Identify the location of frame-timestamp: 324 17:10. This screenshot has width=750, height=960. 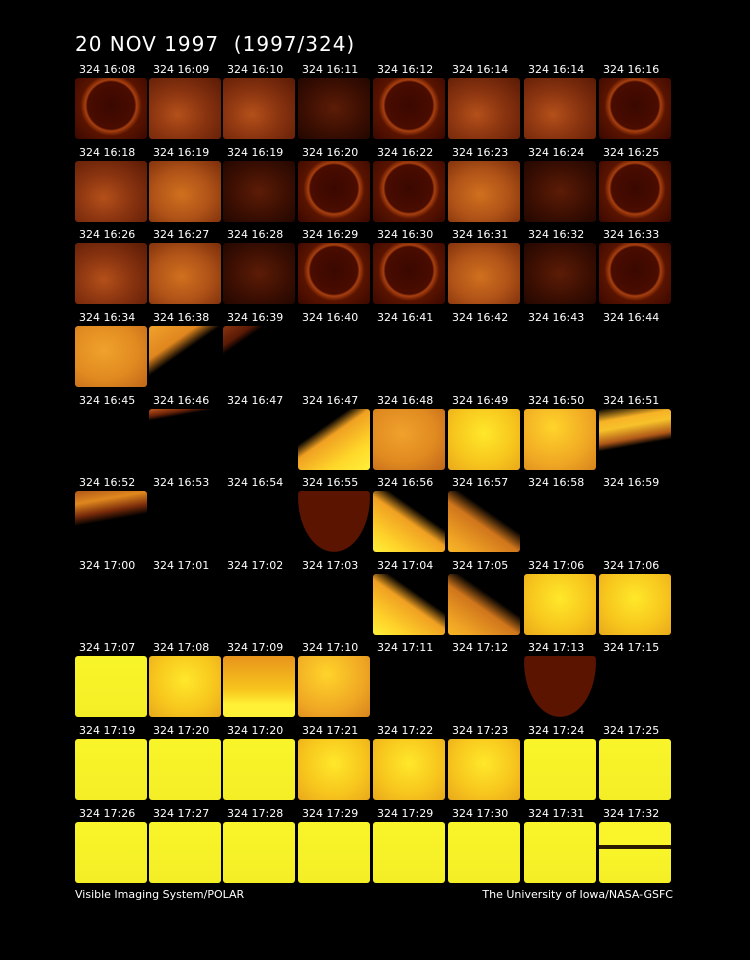
(330, 647).